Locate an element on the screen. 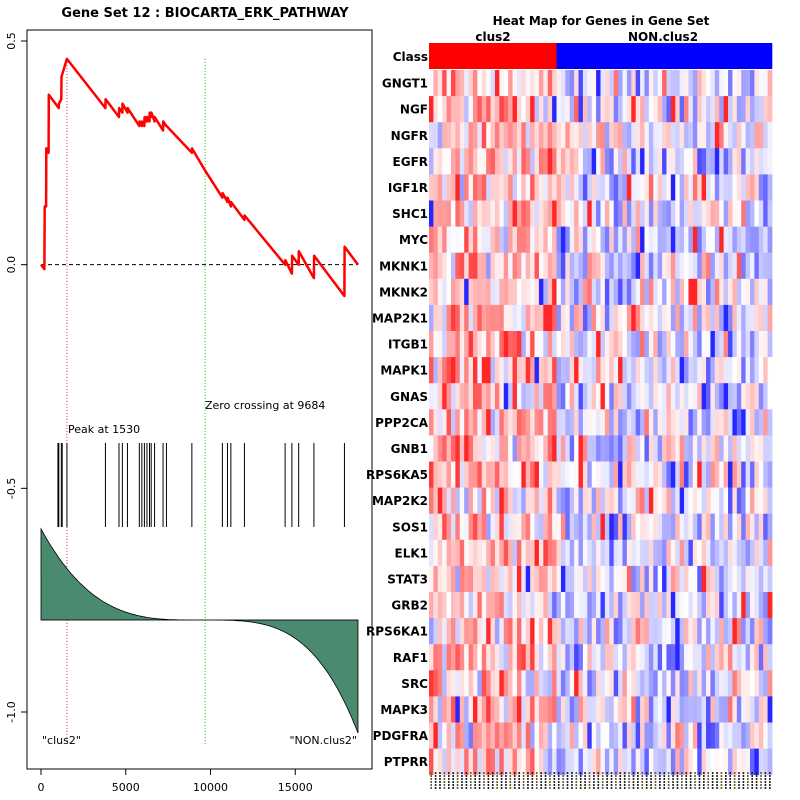 The image size is (800, 800). y-tick-label: -1.0 is located at coordinates (11, 711).